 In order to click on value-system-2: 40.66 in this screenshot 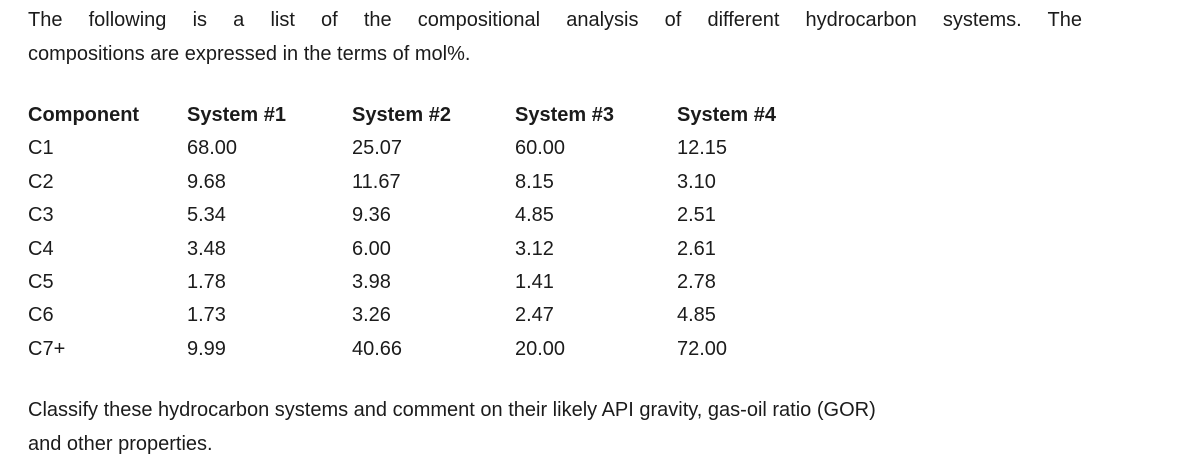, I will do `click(377, 348)`.